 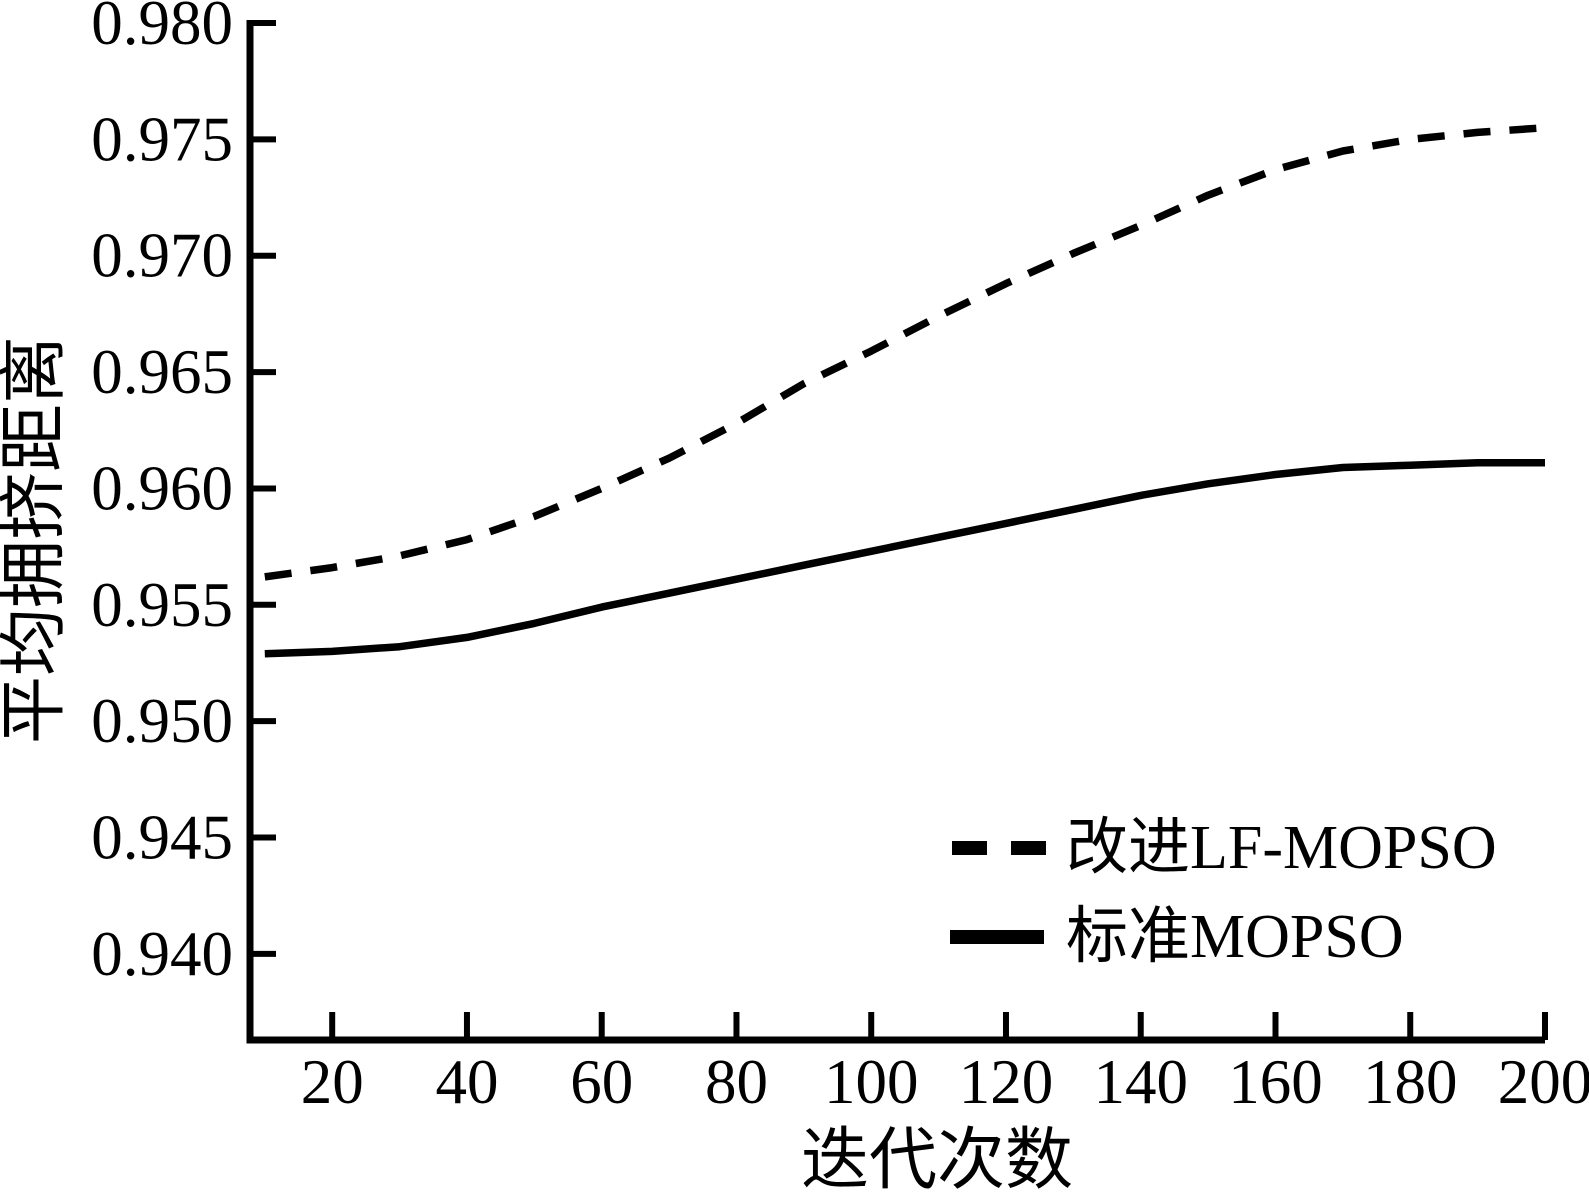 I want to click on x-axis-ticks, so click(x=938, y=1026).